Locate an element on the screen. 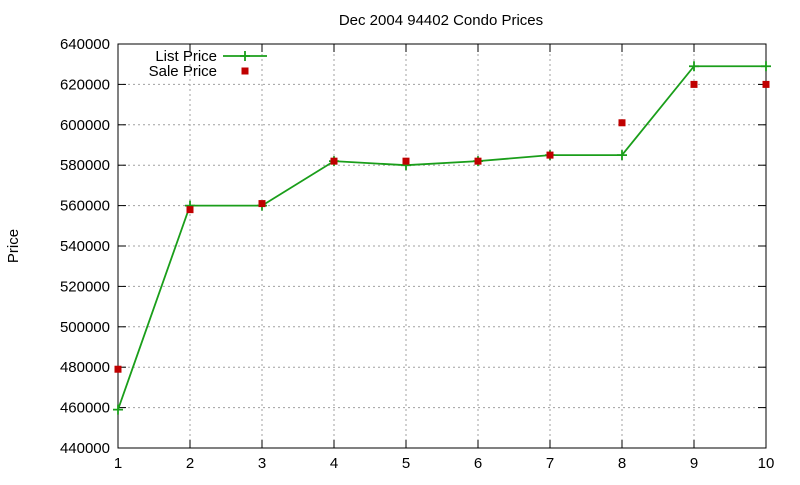  y-tick-label: 520000 is located at coordinates (85, 286).